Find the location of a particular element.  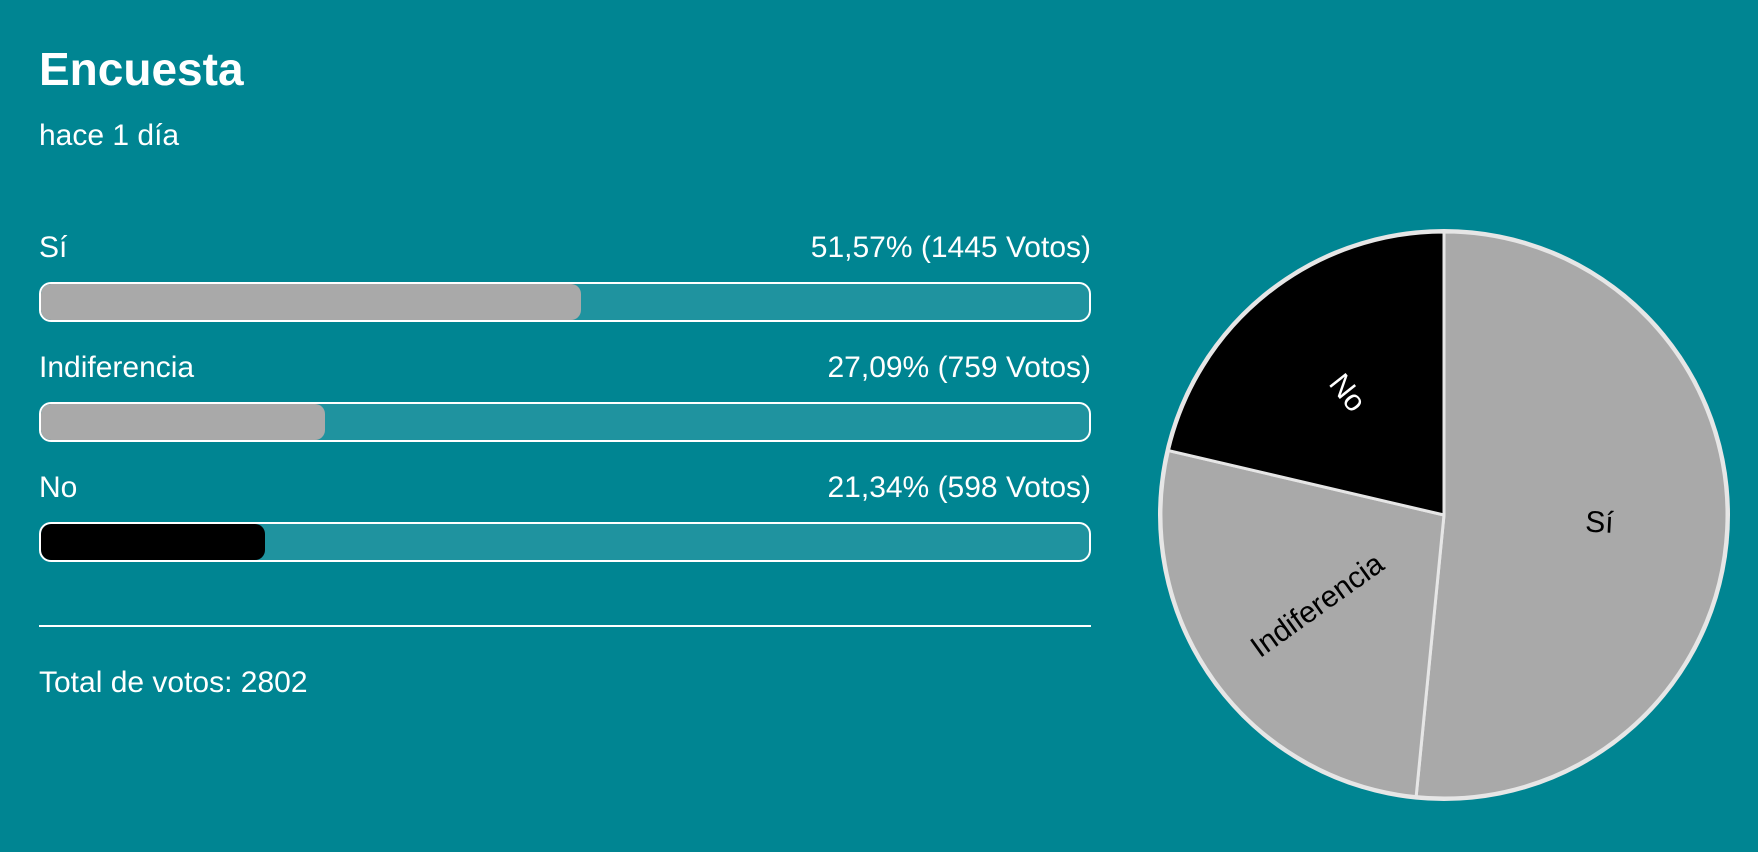

divider is located at coordinates (565, 626).